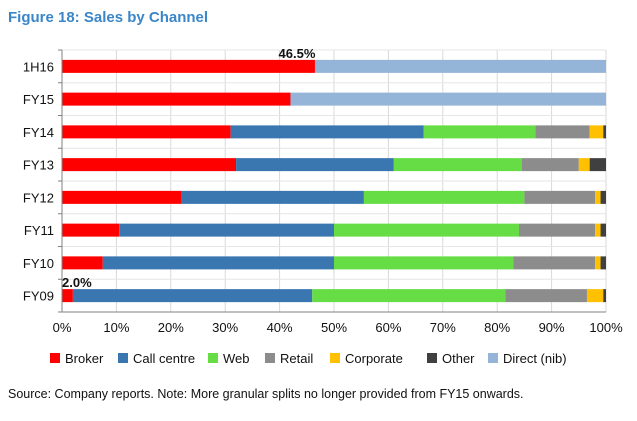  I want to click on x-tick-label: 80%, so click(497, 327).